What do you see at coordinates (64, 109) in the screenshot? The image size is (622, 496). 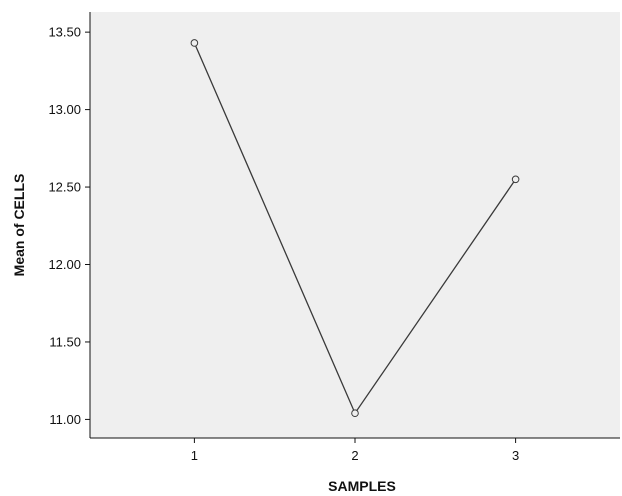 I see `y-tick-label: 13.00` at bounding box center [64, 109].